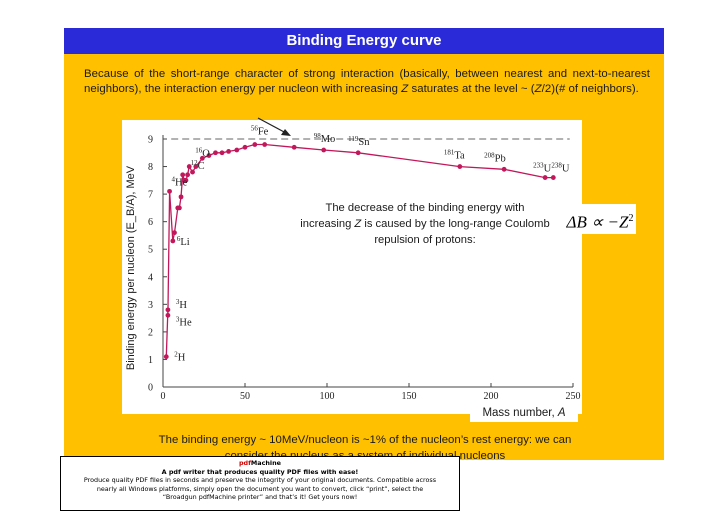 Image resolution: width=728 pixels, height=515 pixels. Describe the element at coordinates (150, 250) in the screenshot. I see `y-tick-label: 5` at that location.